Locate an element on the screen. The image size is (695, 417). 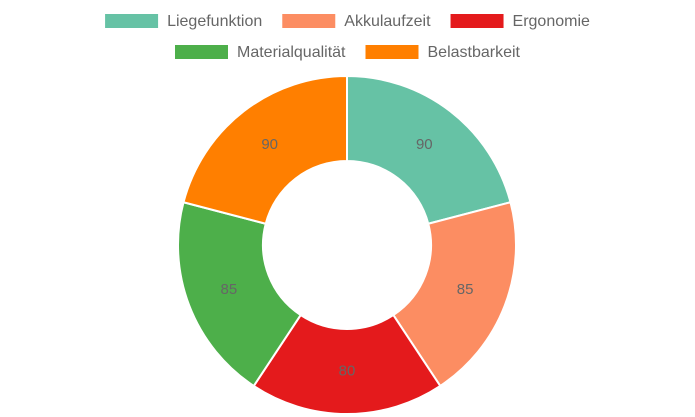
legend-label: Materialqualität is located at coordinates (291, 52).